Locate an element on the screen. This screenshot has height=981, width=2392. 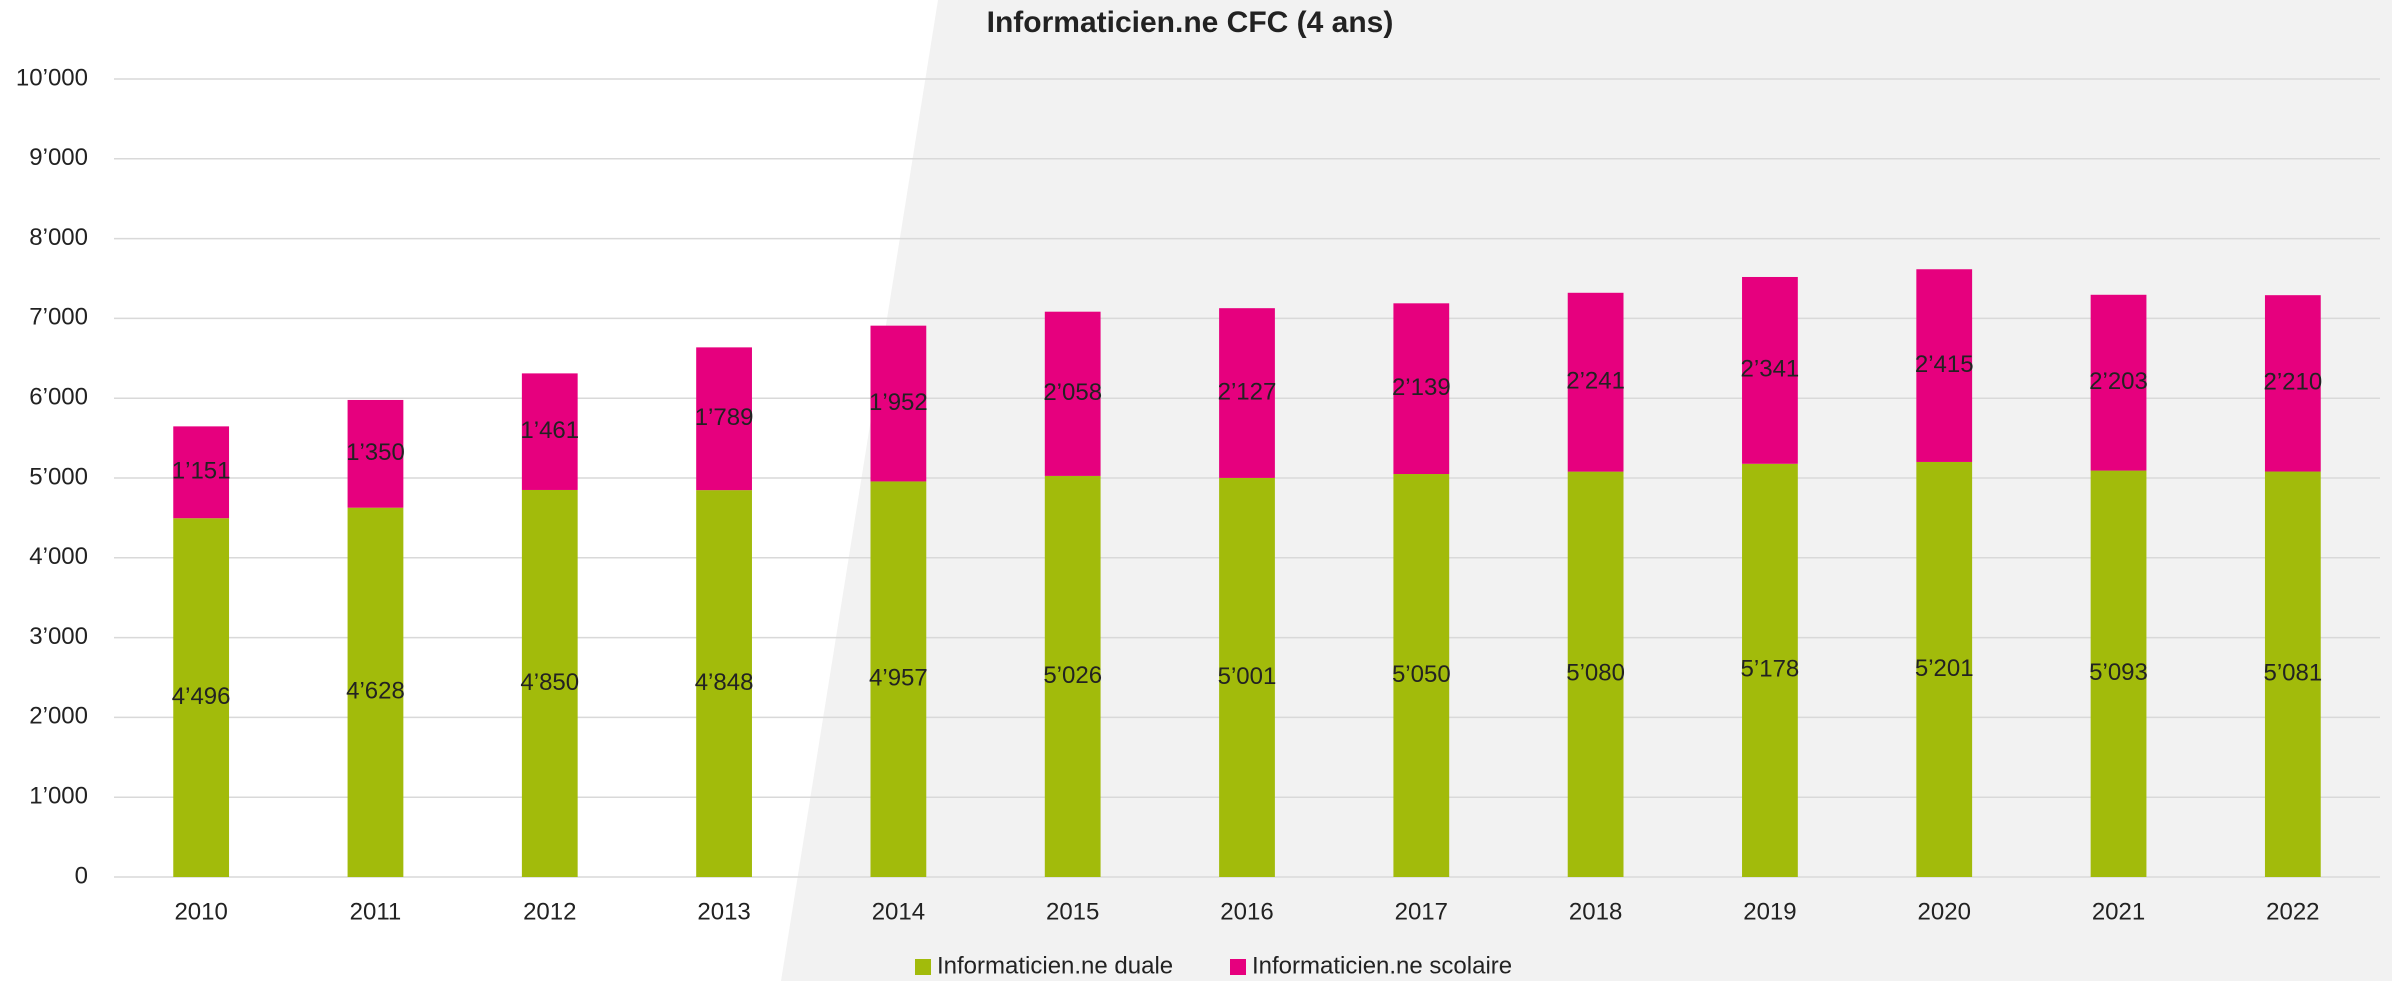
data-label: 4’628 is located at coordinates (375, 691).